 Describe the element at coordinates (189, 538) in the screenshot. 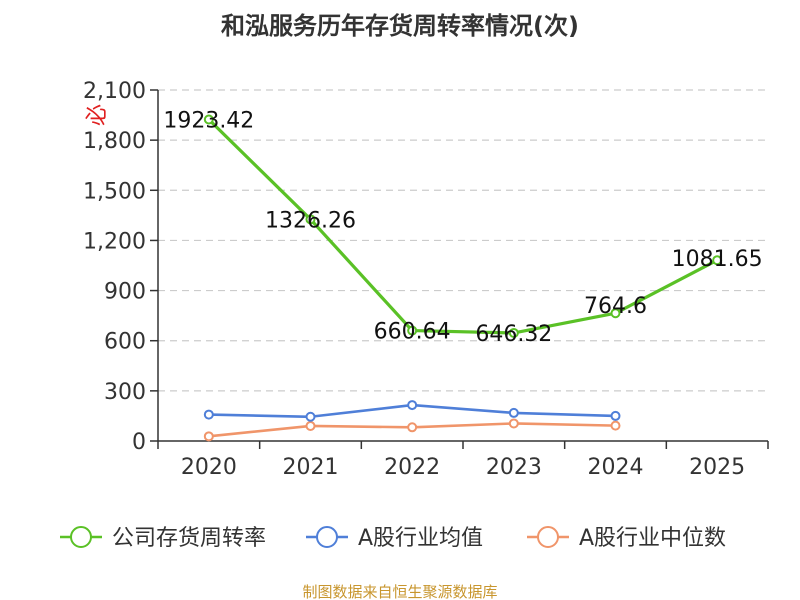

I see `legend-label: 公司存货周转率` at that location.